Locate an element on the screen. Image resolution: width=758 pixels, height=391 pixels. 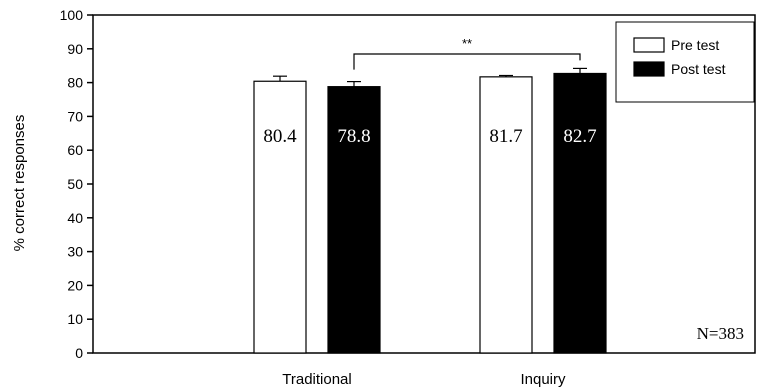
y-tick-label: 70 is located at coordinates (75, 116).